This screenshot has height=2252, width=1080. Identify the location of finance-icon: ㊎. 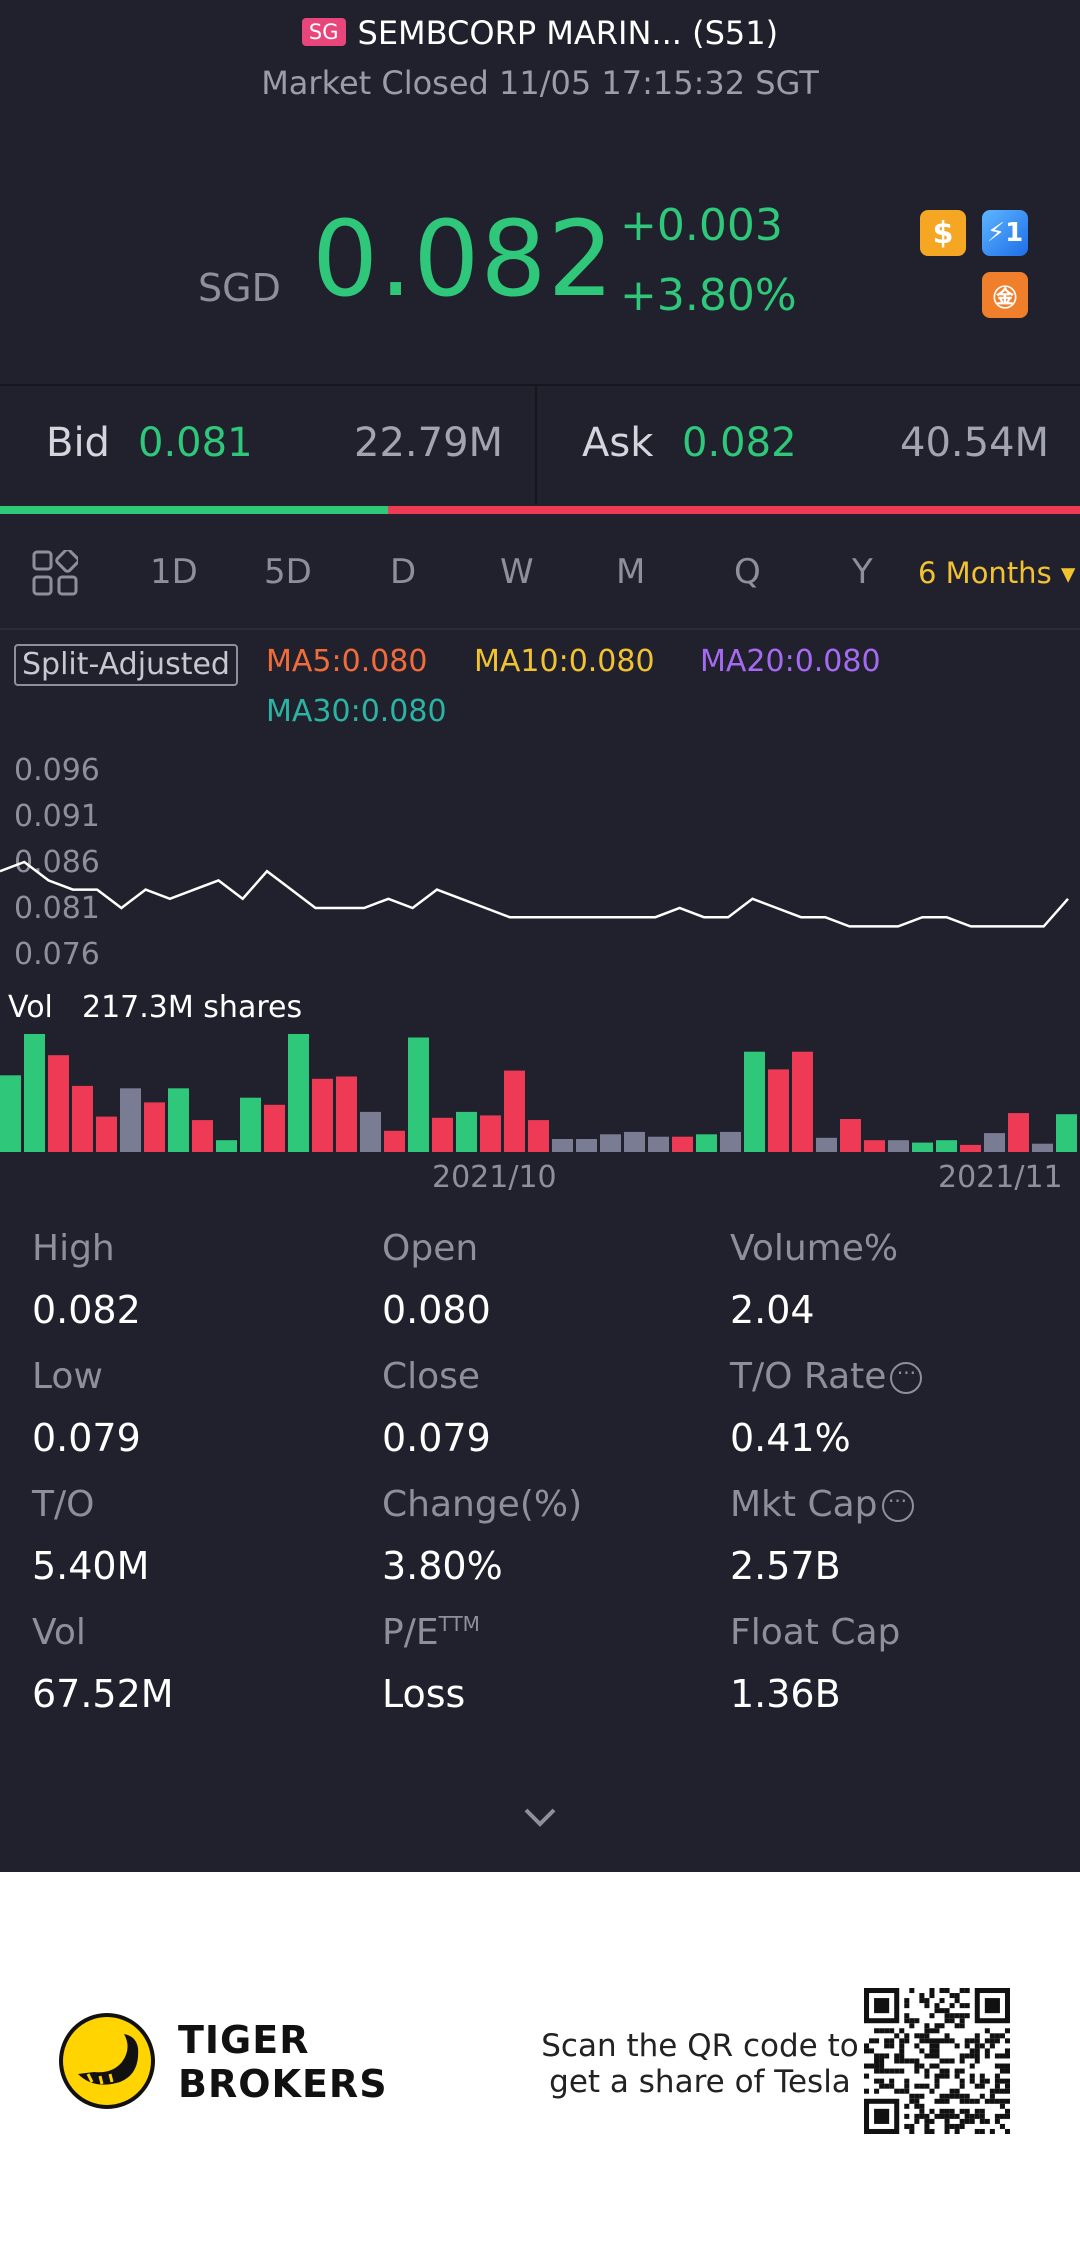
(1005, 295).